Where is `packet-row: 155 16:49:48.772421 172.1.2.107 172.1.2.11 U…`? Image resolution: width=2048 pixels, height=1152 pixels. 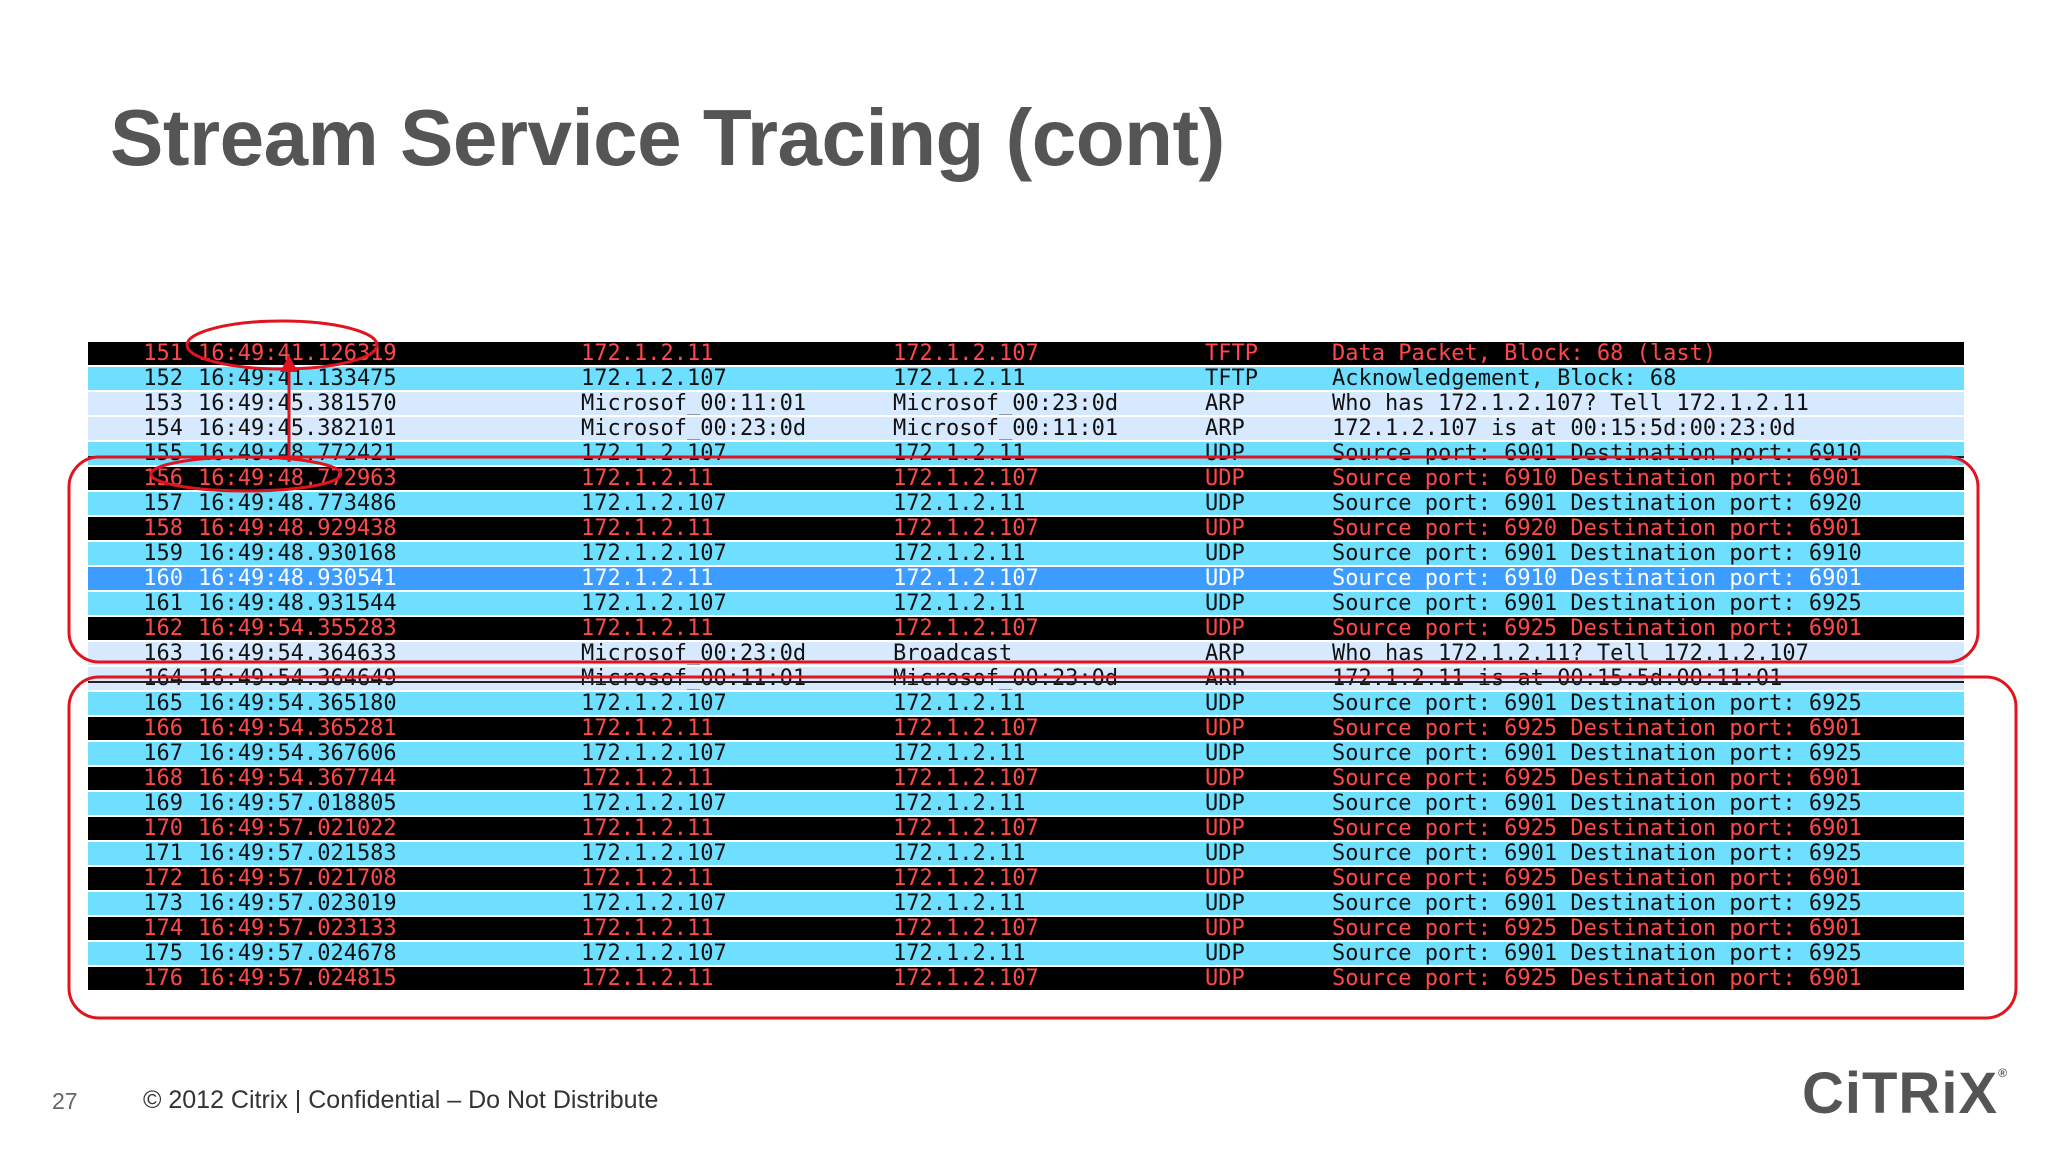
packet-row: 155 16:49:48.772421 172.1.2.107 172.1.2.11 U… is located at coordinates (1026, 453).